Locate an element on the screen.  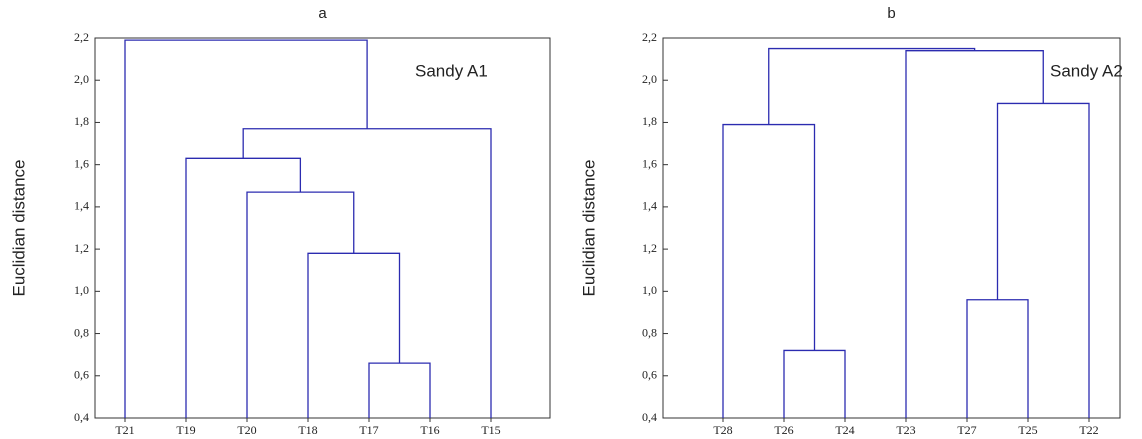
leaf-label: T20 is located at coordinates (246, 430).